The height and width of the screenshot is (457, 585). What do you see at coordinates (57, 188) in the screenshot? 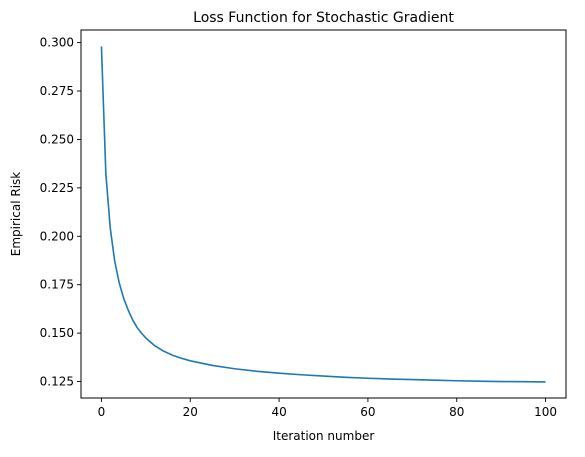
I see `y-tick-label: 0.225` at bounding box center [57, 188].